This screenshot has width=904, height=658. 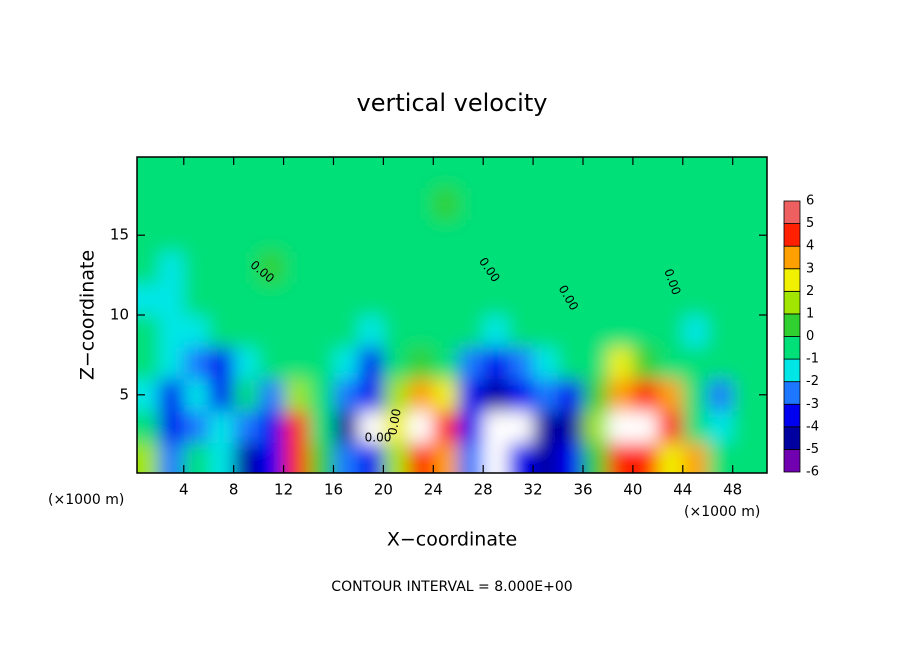 What do you see at coordinates (632, 490) in the screenshot?
I see `x-tick-label: 40` at bounding box center [632, 490].